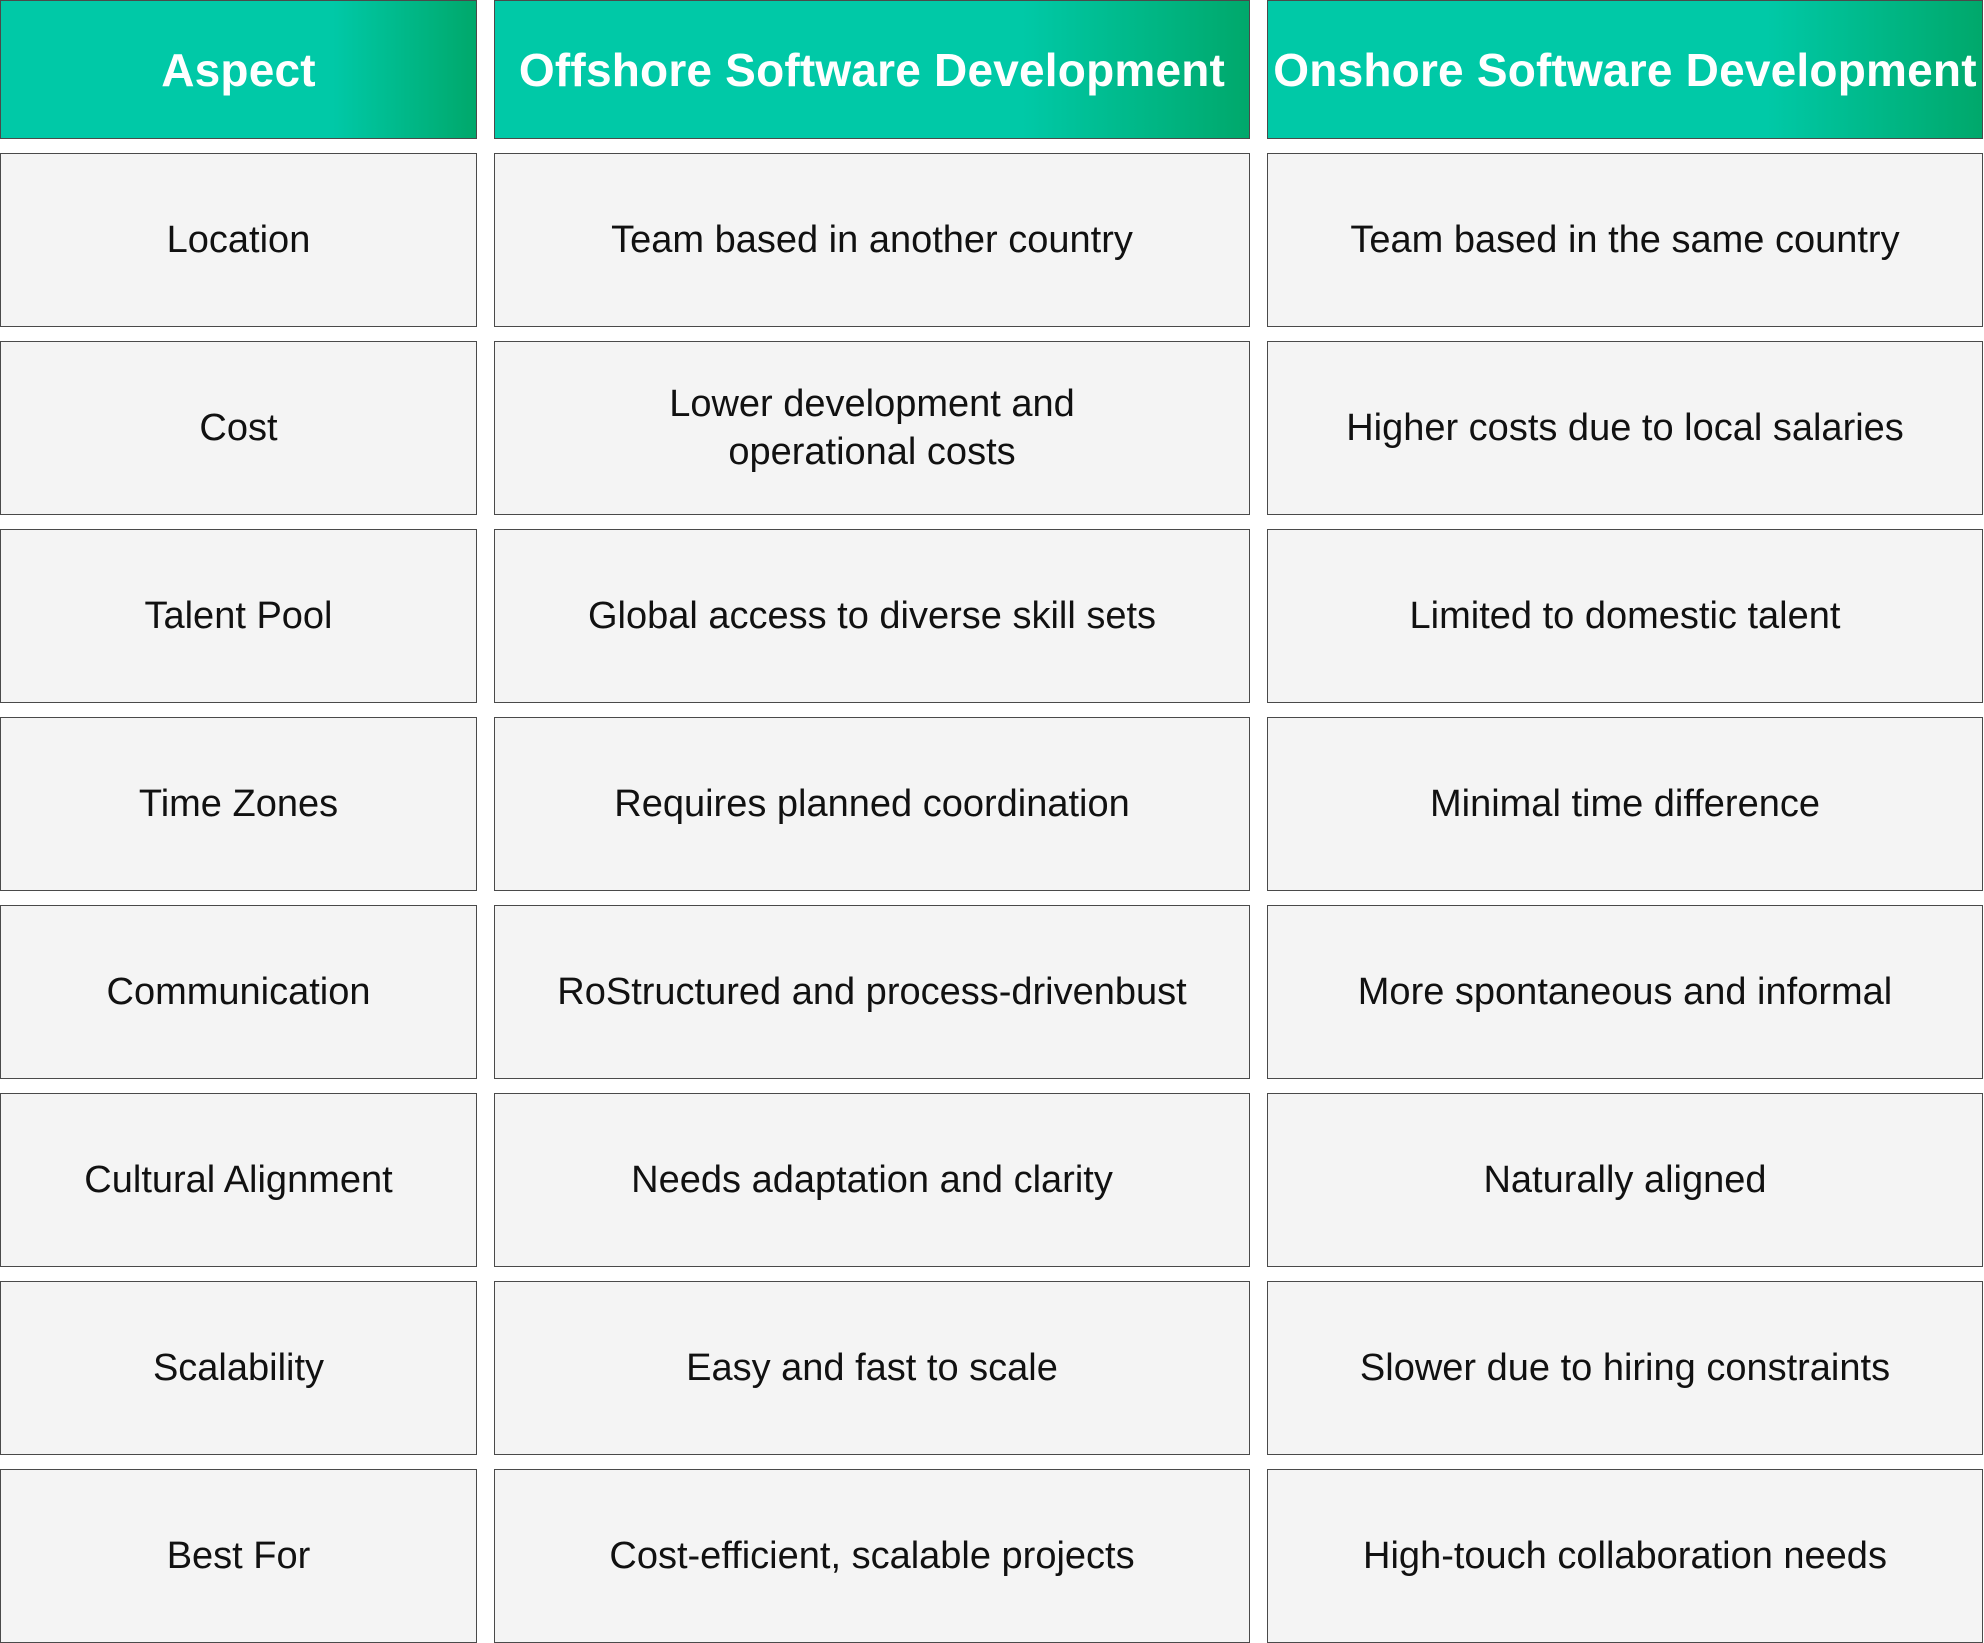 This screenshot has width=1984, height=1643. Describe the element at coordinates (1625, 428) in the screenshot. I see `row-cost-onshore: Higher costs due to local salaries` at that location.